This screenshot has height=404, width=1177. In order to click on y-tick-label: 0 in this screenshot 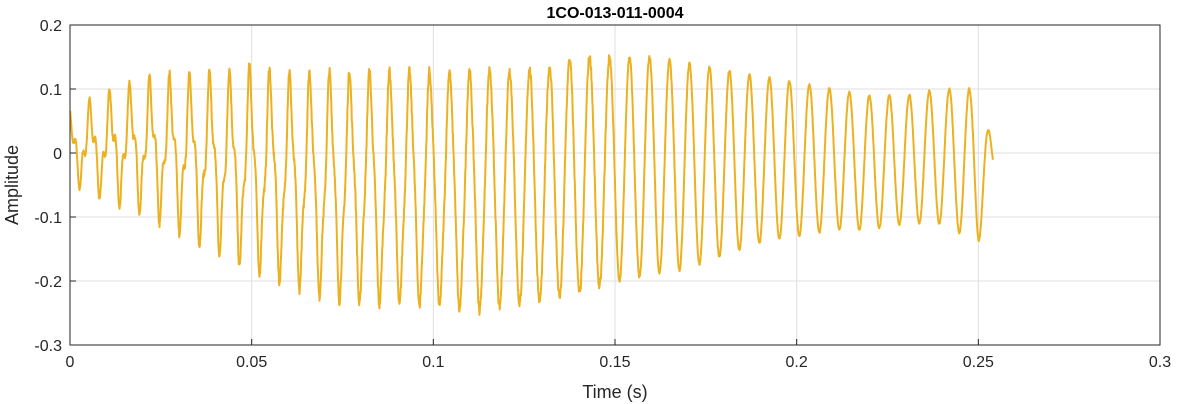, I will do `click(57, 154)`.